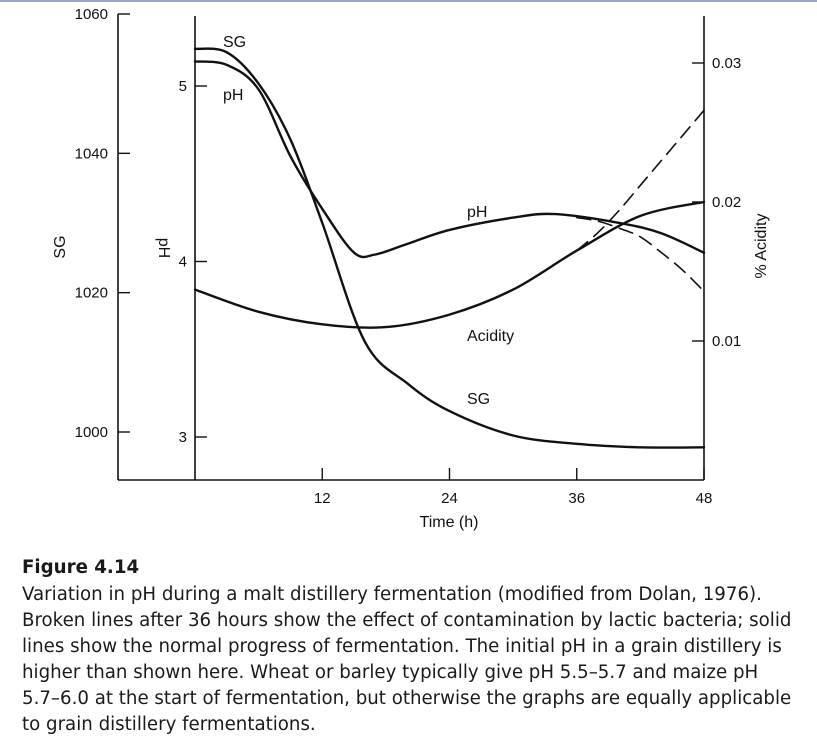  I want to click on caption-title: Figure 4.14, so click(81, 567).